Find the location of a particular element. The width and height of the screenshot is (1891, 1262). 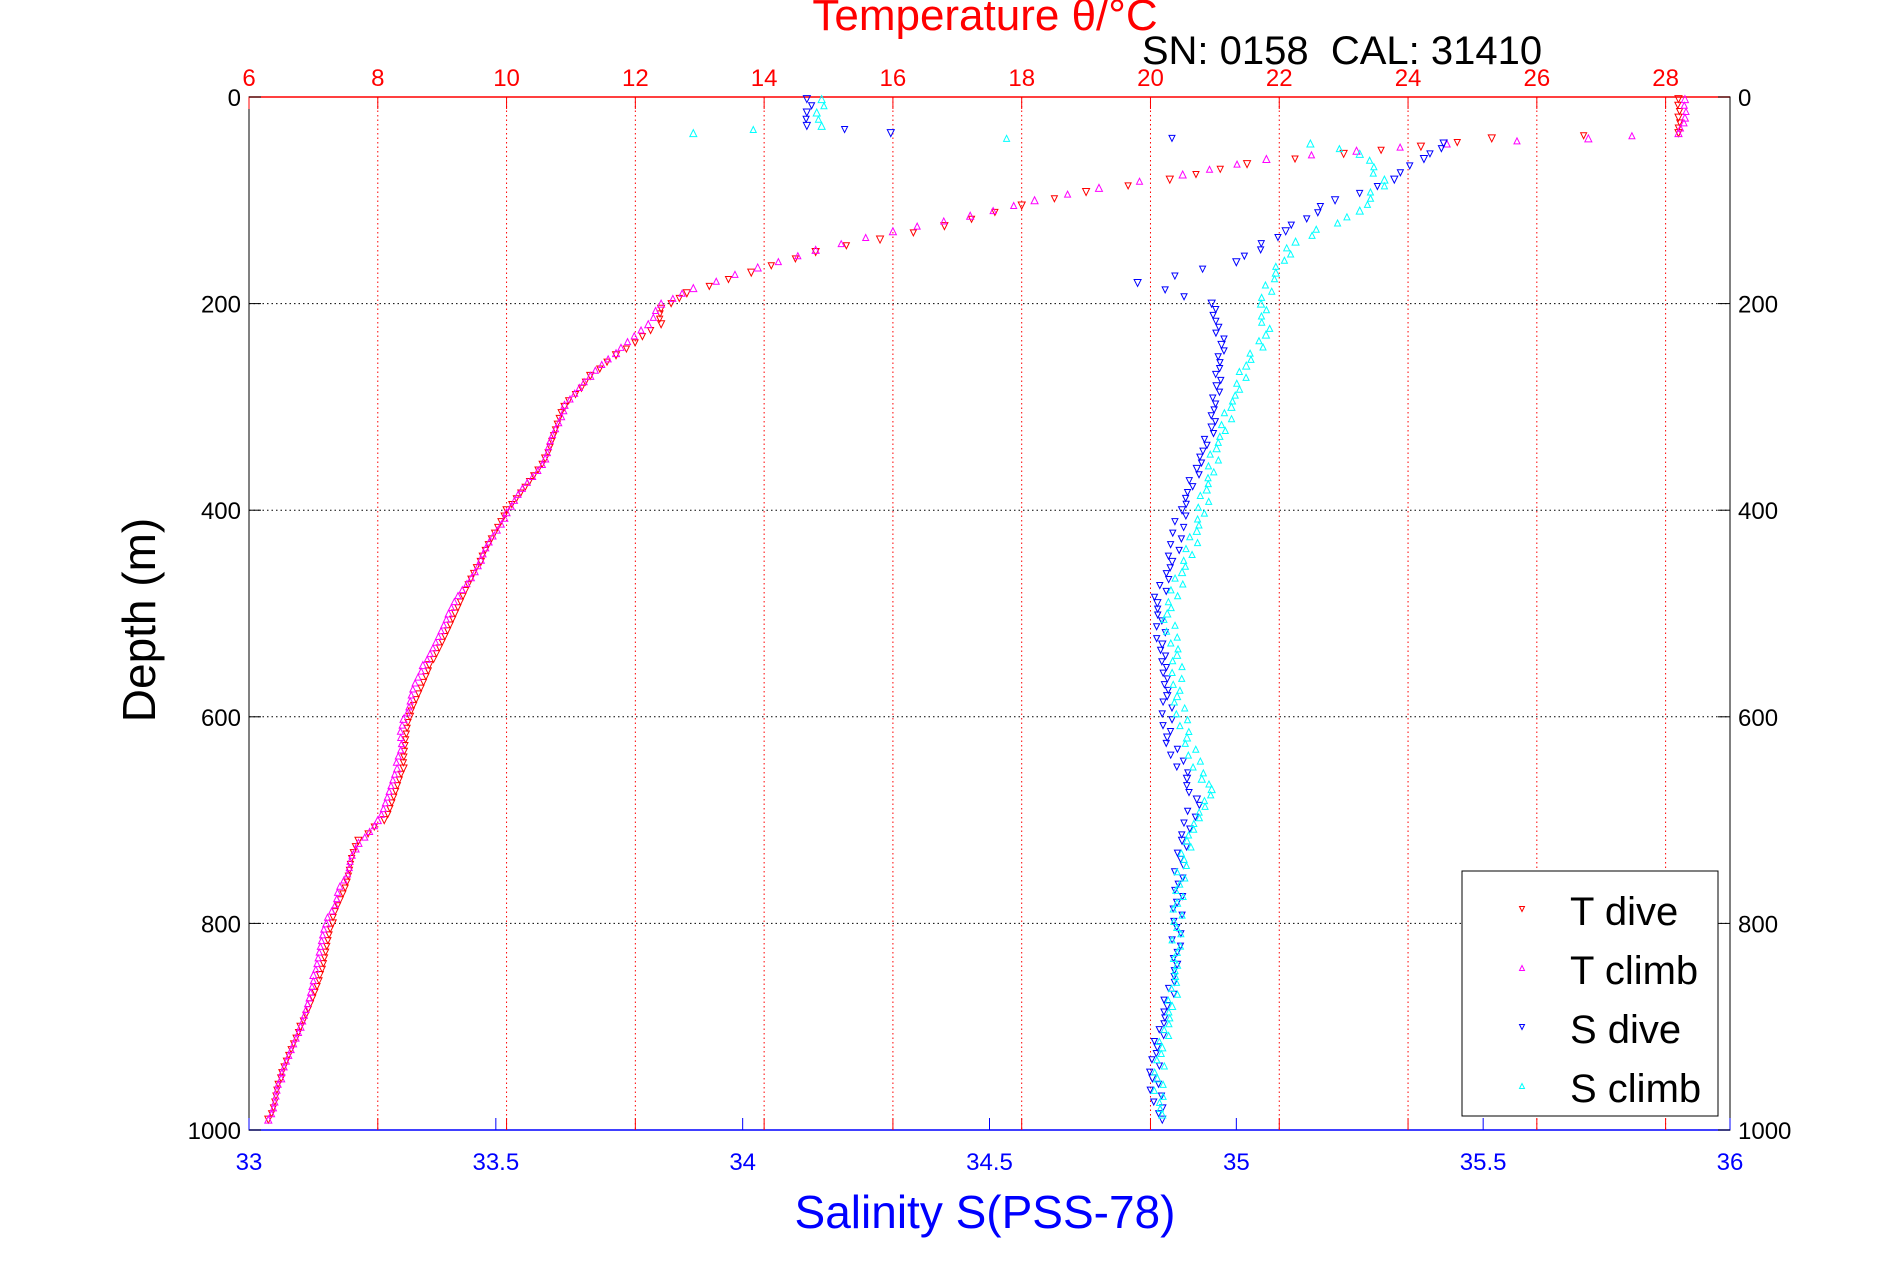

depth-tick-label-right: 800 is located at coordinates (1758, 924).